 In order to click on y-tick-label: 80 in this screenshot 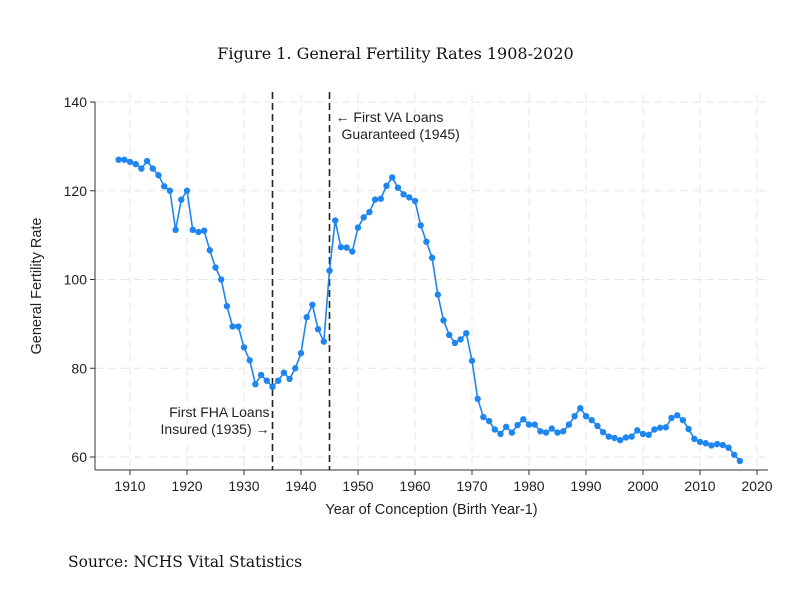, I will do `click(79, 368)`.